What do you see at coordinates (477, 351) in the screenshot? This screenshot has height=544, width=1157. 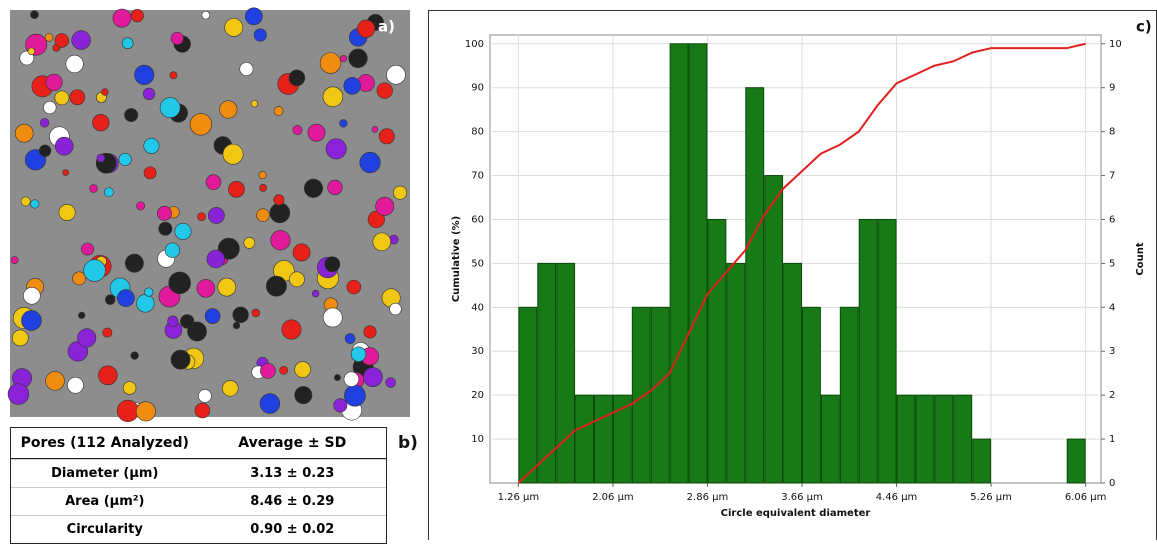 I see `y-tick-label: 30` at bounding box center [477, 351].